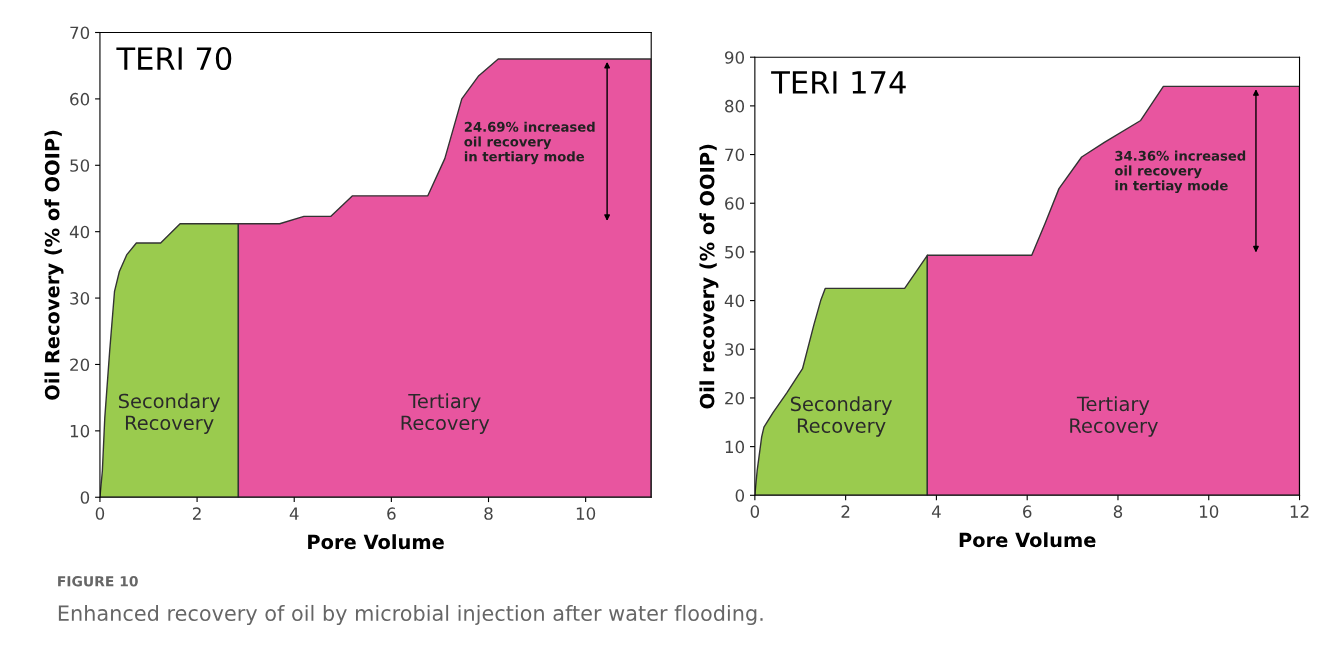  Describe the element at coordinates (735, 106) in the screenshot. I see `y-tick-label: 80` at that location.